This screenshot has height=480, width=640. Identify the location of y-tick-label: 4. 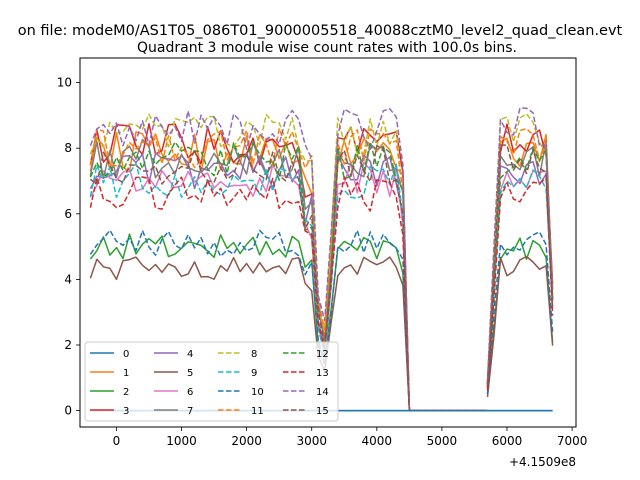
(68, 279).